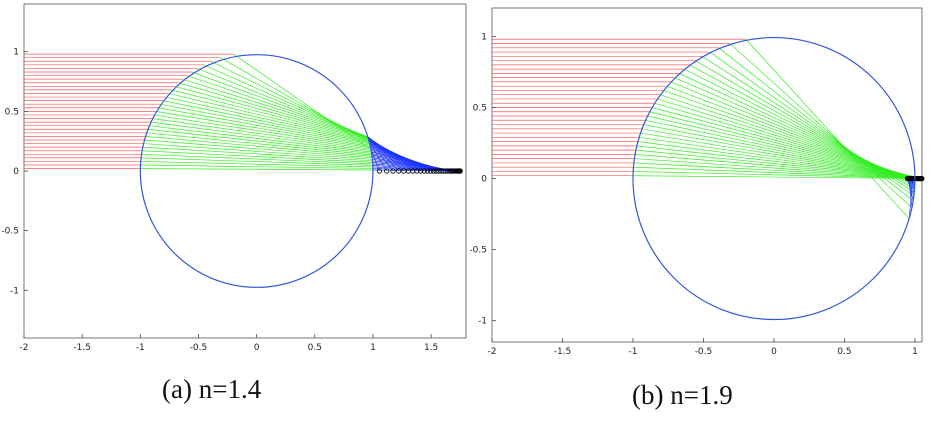 The height and width of the screenshot is (422, 932). I want to click on x-tick-label: 1, so click(373, 348).